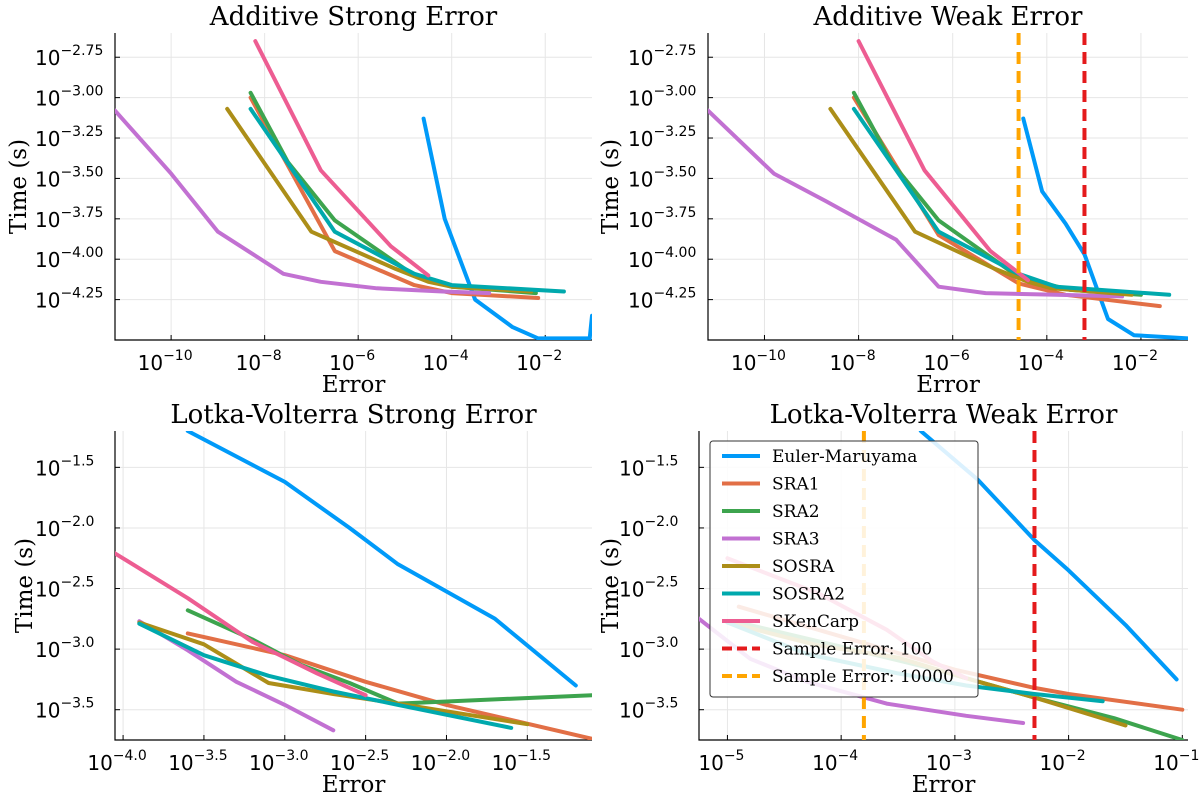 This screenshot has width=1200, height=800. I want to click on legend-label: SOSRA, so click(803, 567).